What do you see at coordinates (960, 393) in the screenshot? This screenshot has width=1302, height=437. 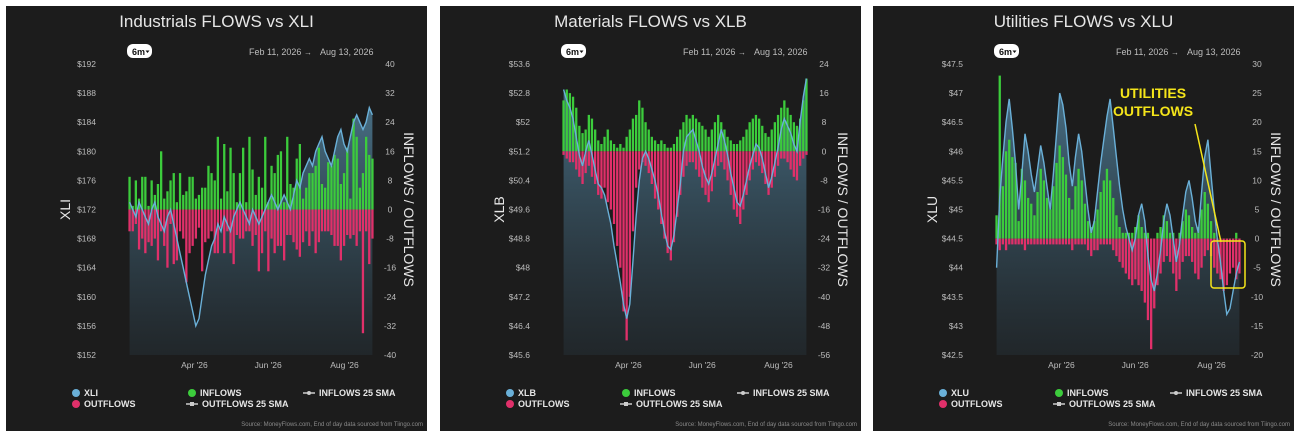 I see `legend-price-label: XLU` at bounding box center [960, 393].